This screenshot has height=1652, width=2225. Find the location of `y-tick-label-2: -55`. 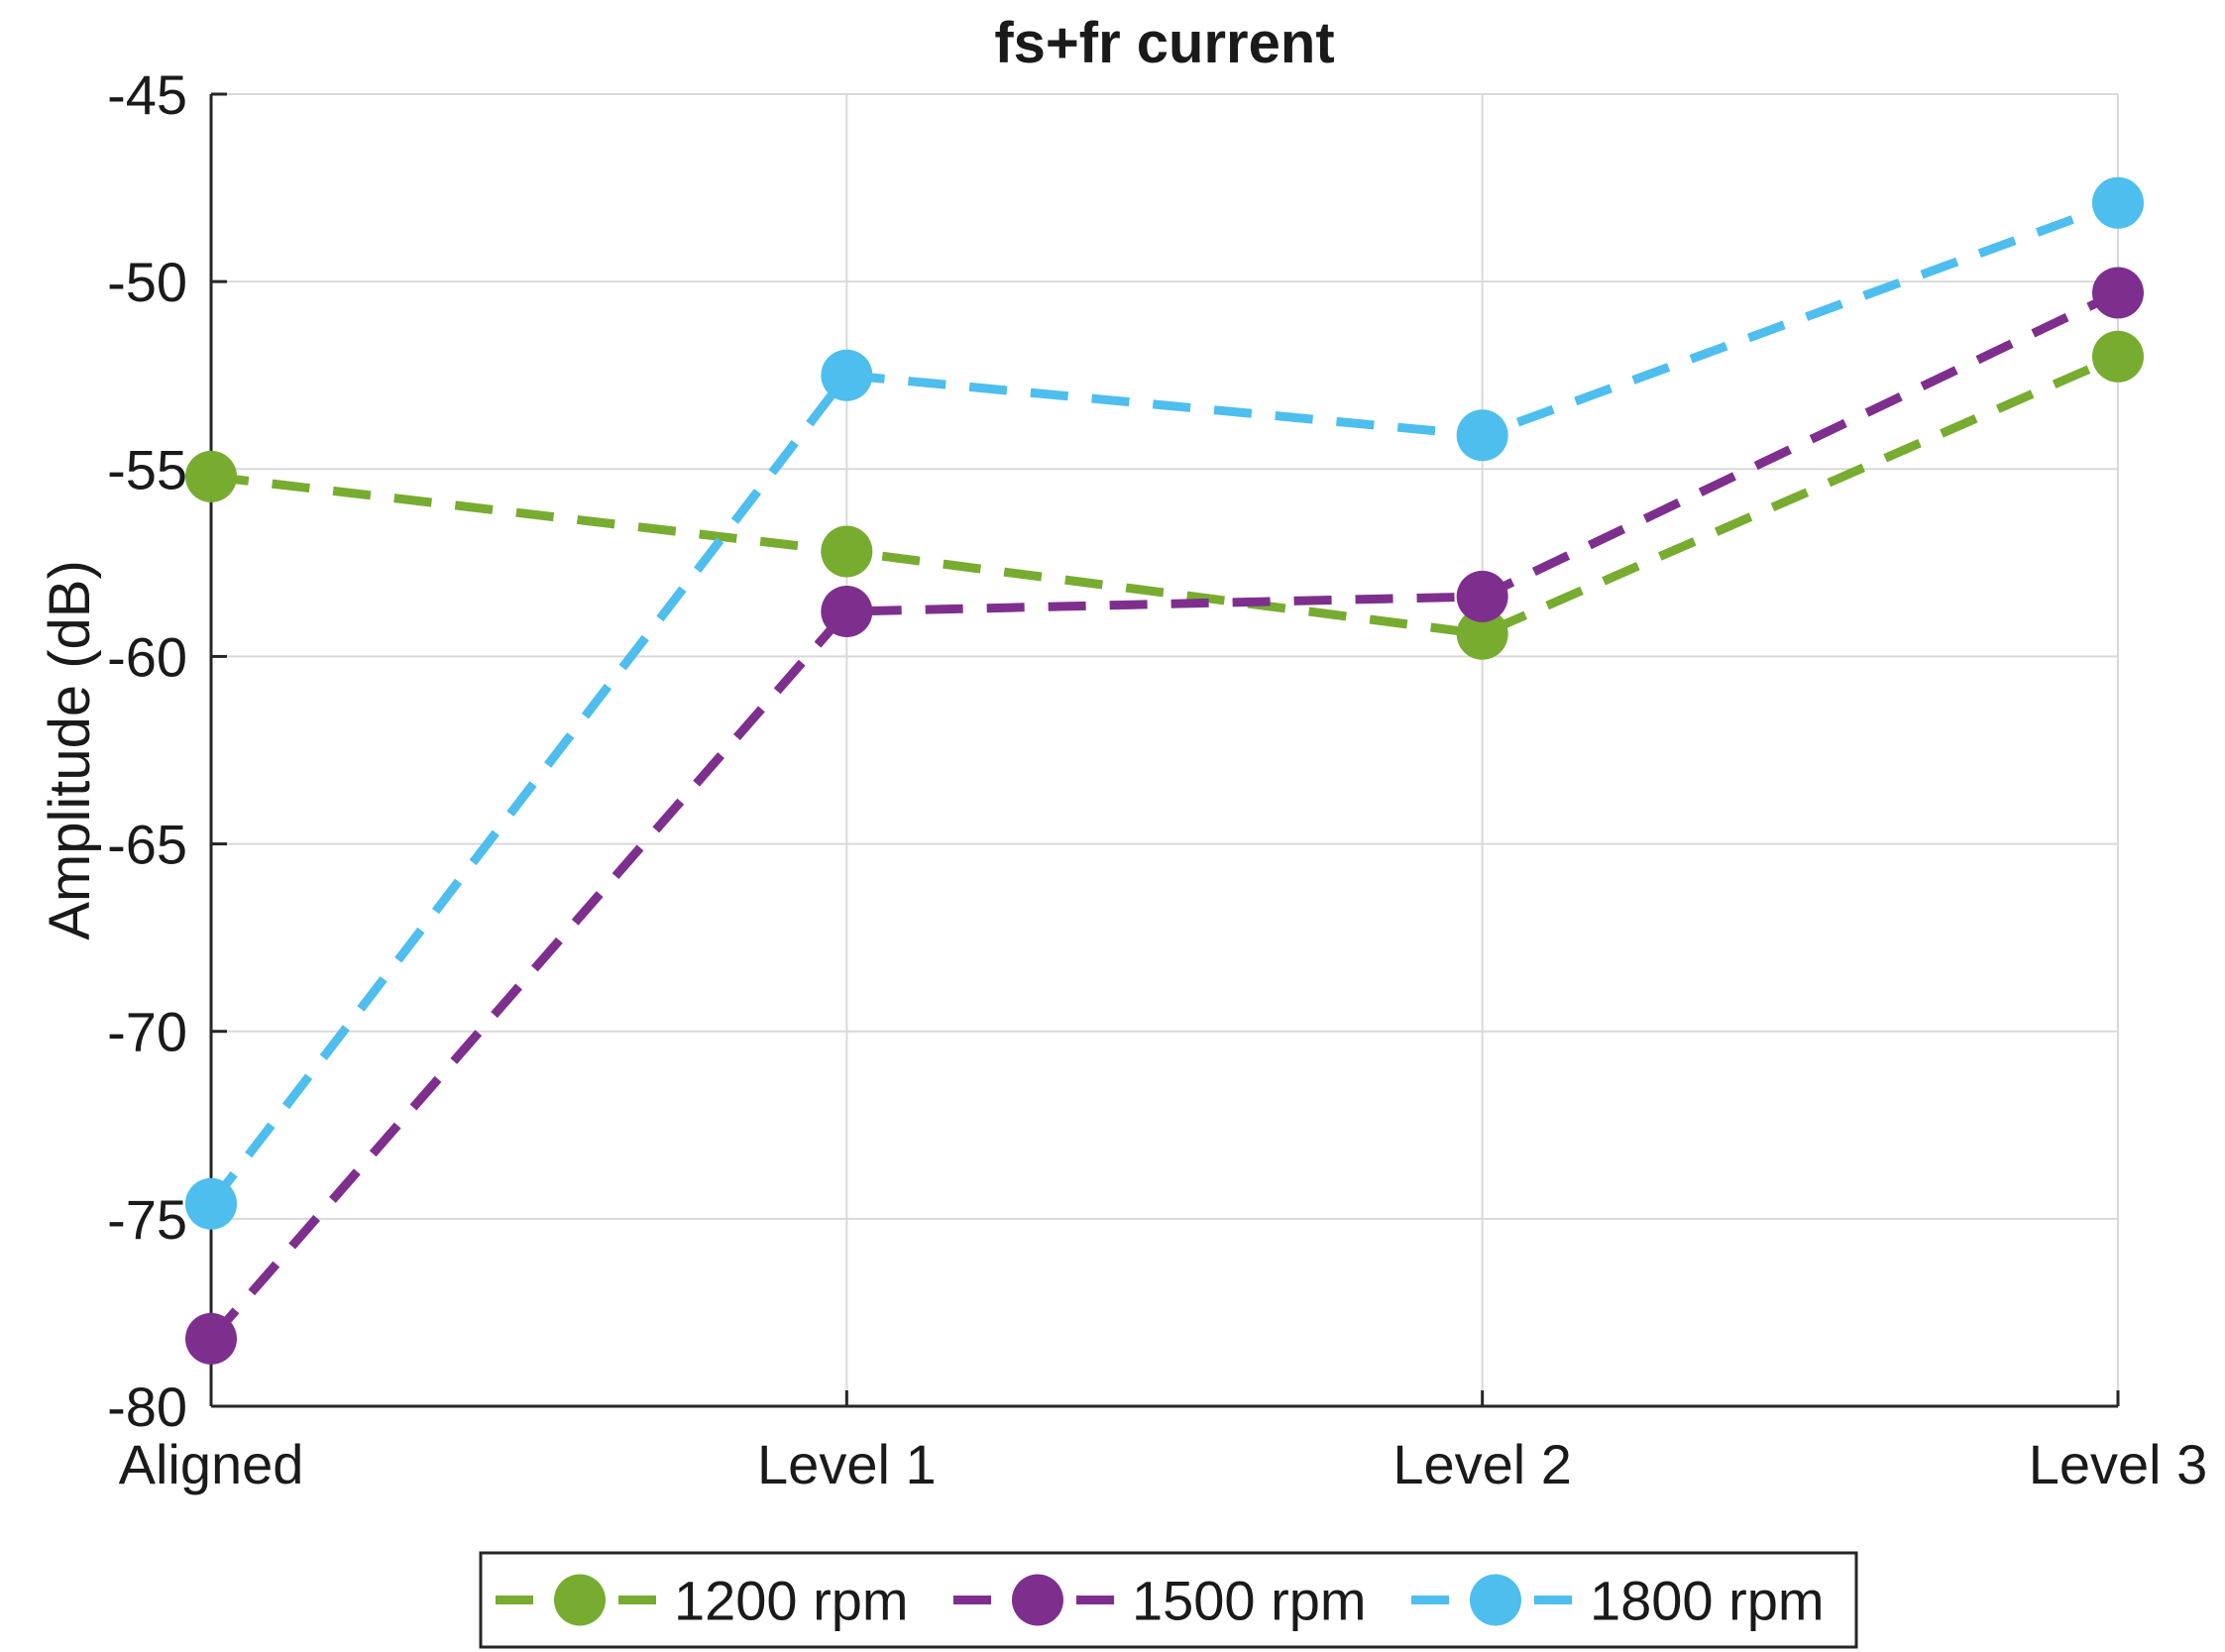

y-tick-label-2: -55 is located at coordinates (147, 469).